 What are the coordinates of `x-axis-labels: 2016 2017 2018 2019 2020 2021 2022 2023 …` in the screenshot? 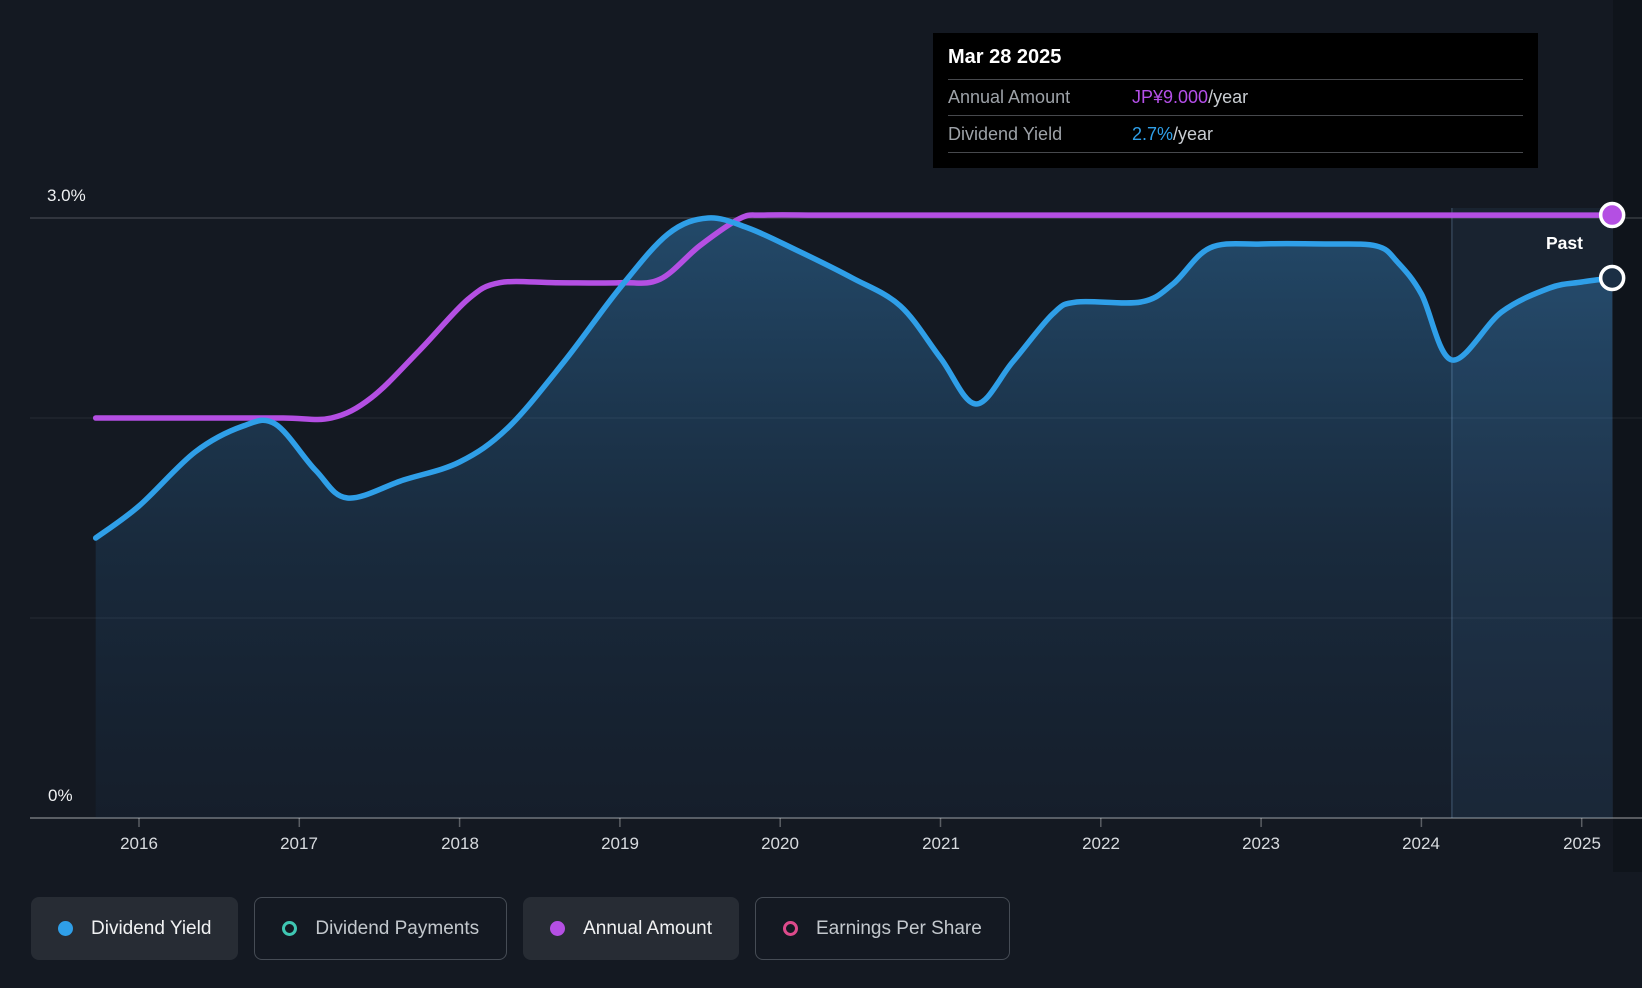 It's located at (860, 843).